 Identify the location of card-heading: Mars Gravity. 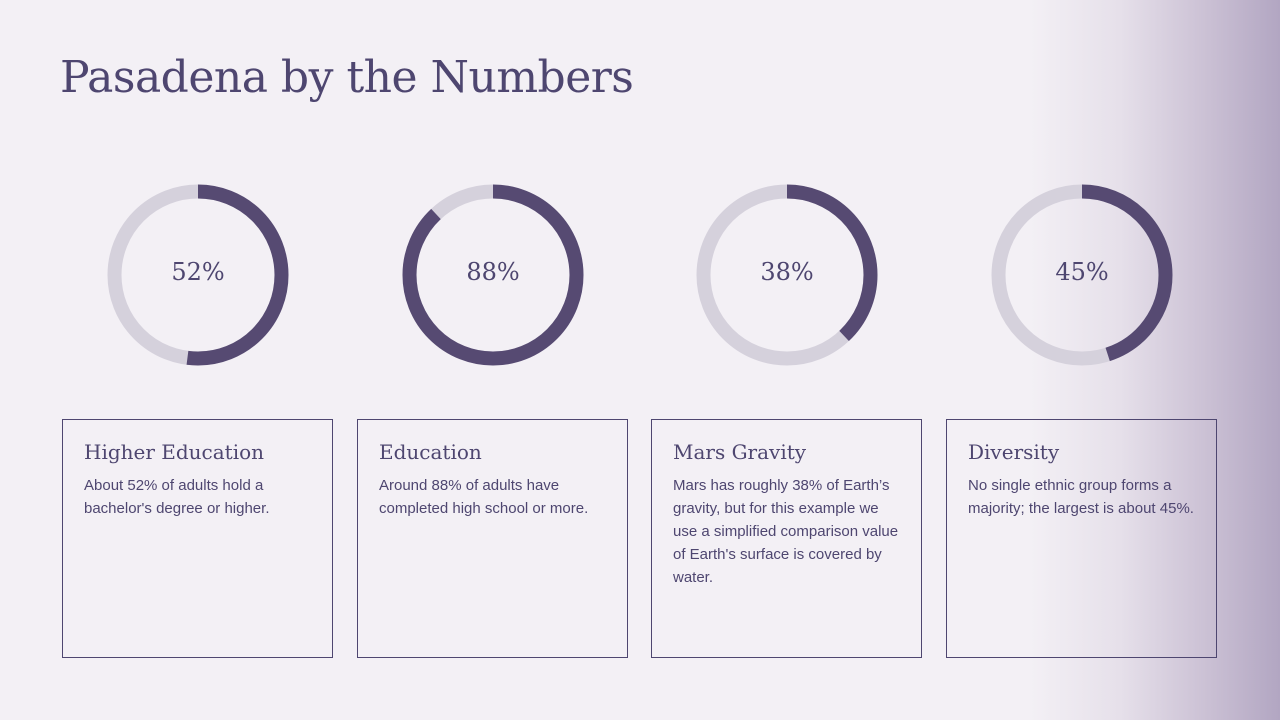
(740, 452).